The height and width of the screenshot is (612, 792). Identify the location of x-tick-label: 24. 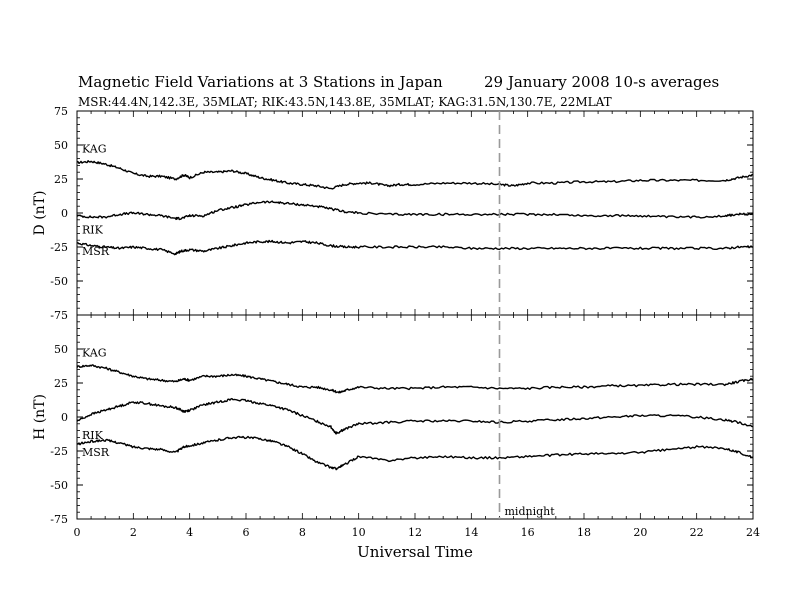
(753, 532).